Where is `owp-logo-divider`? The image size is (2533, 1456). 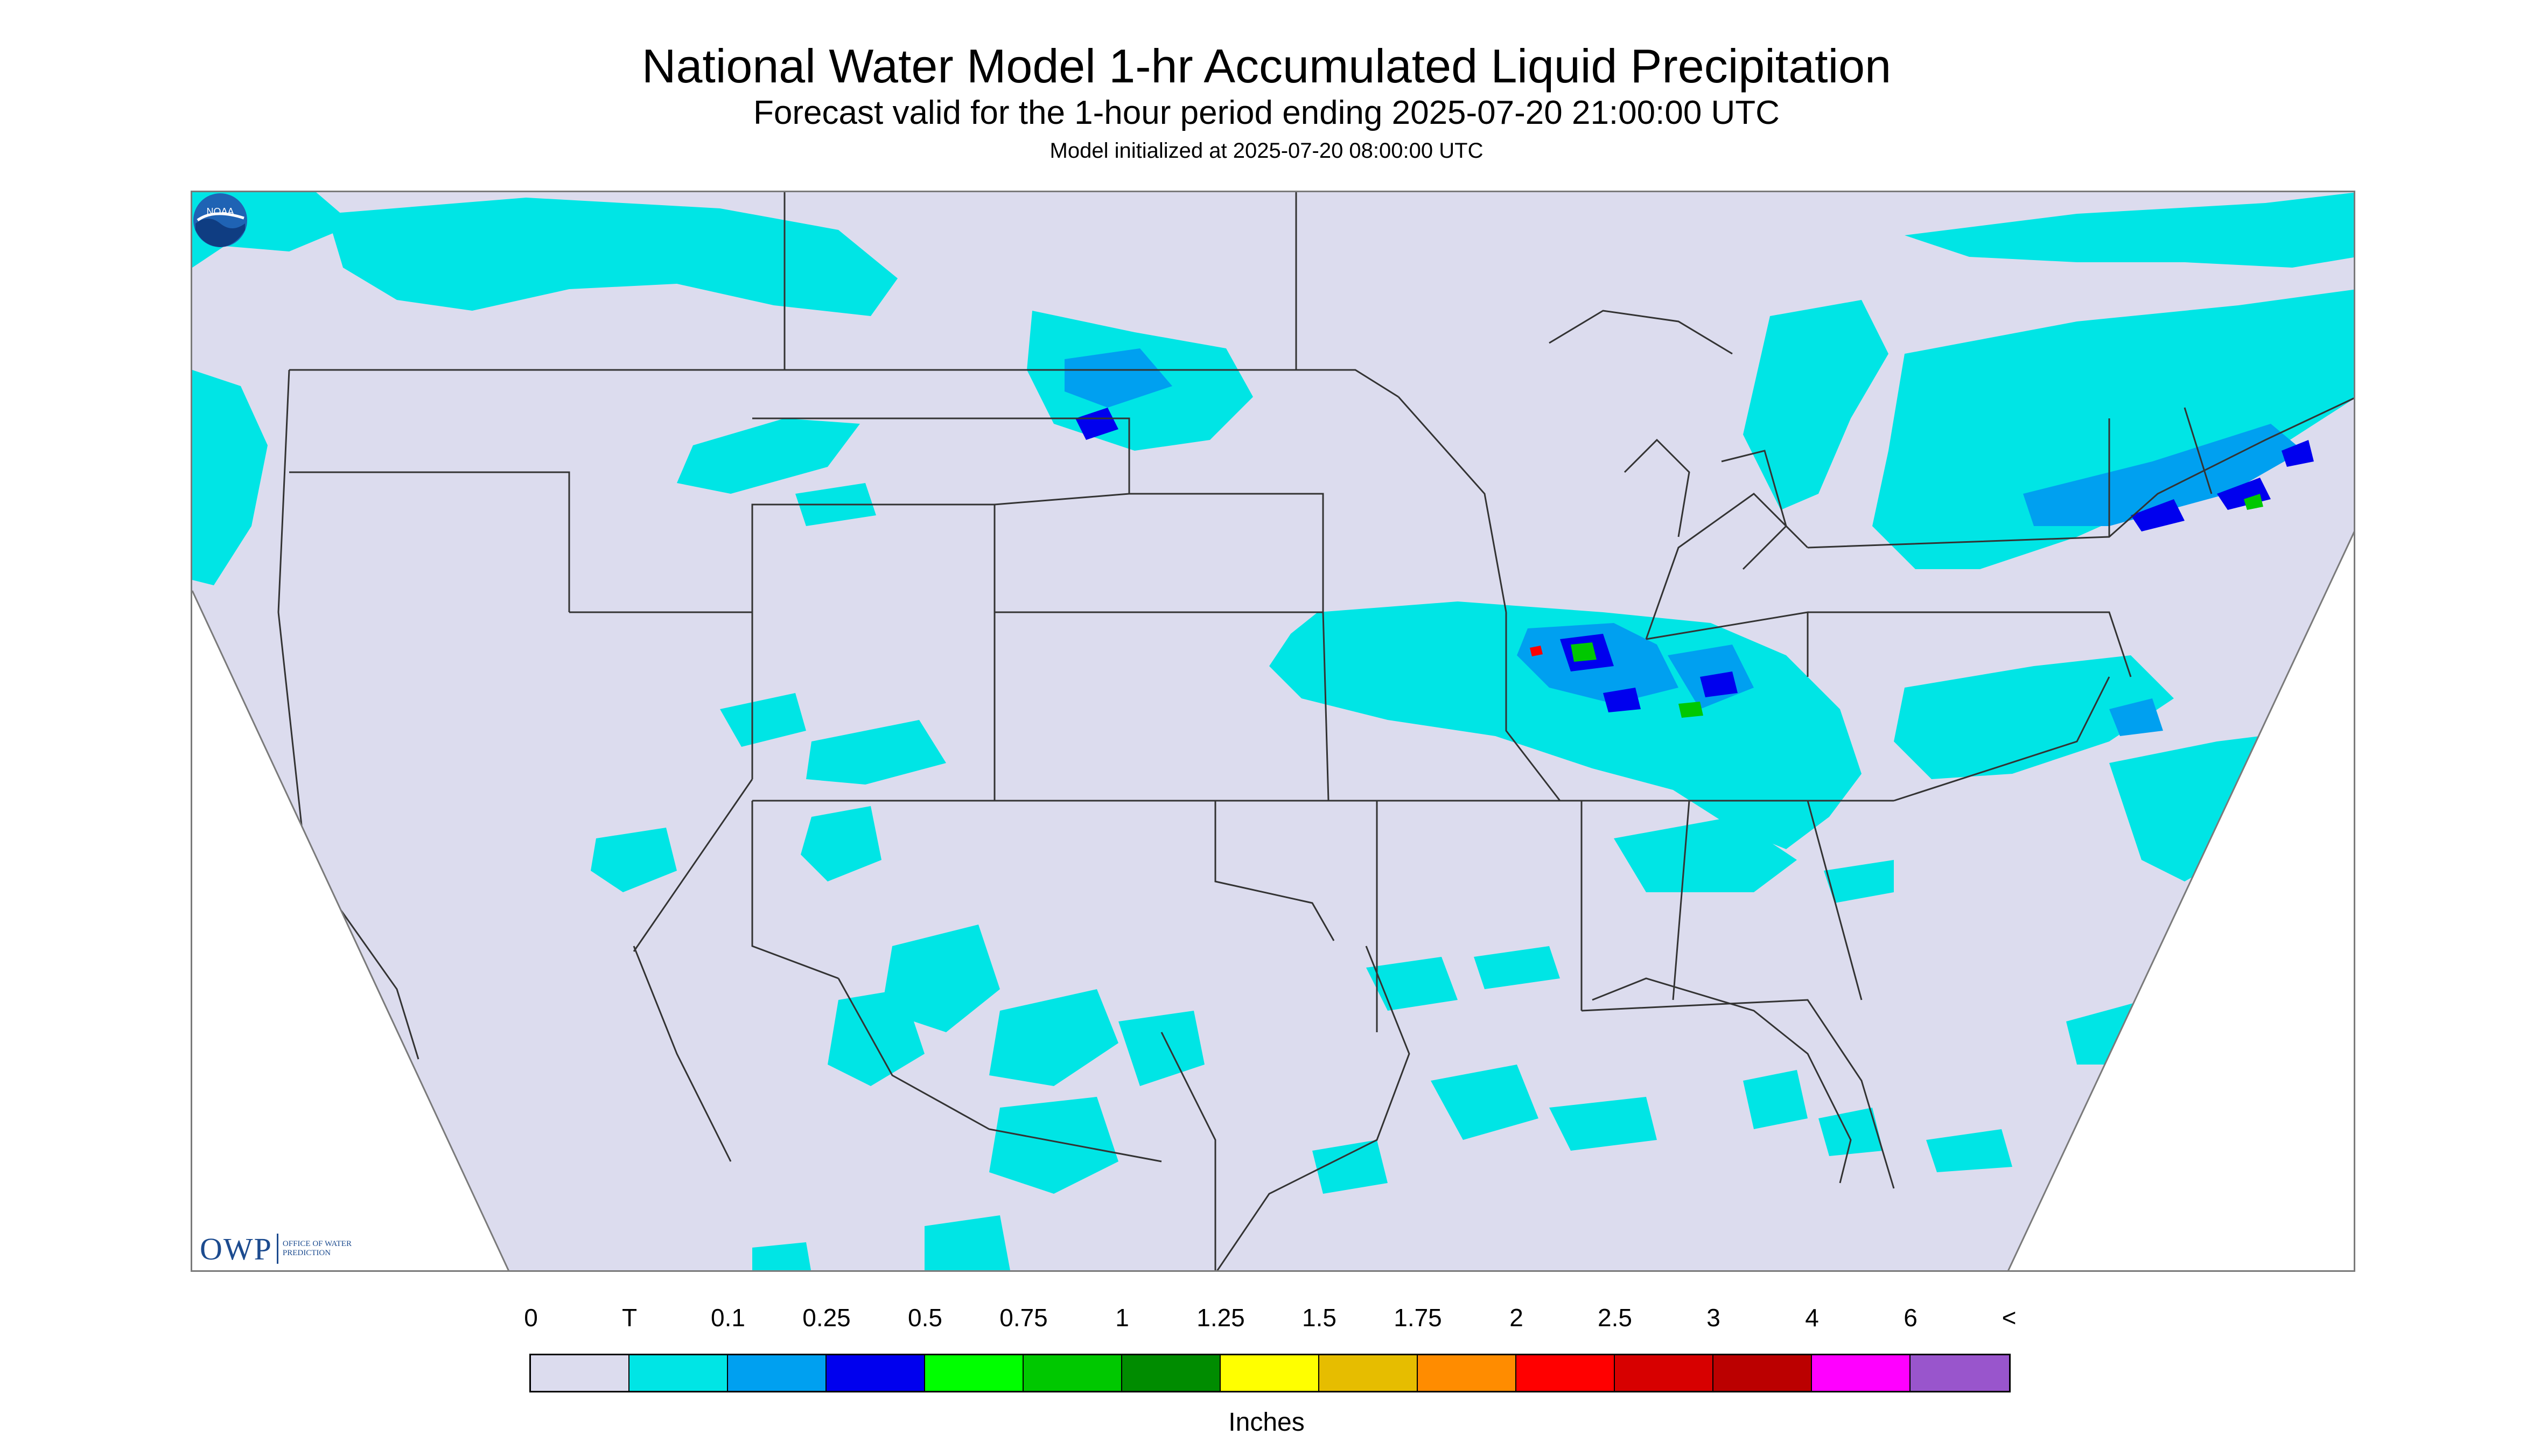
owp-logo-divider is located at coordinates (277, 1249).